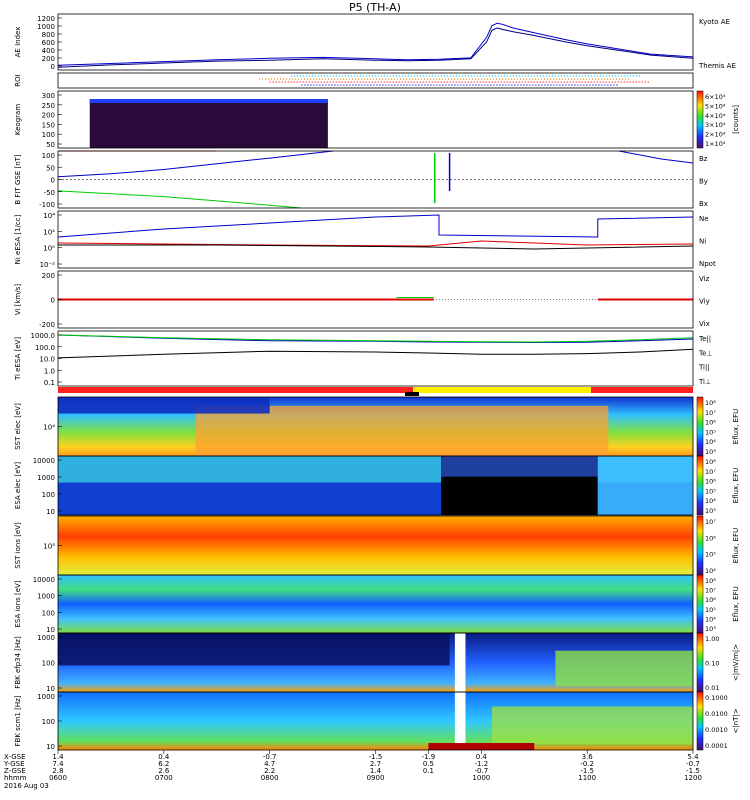  I want to click on sst_i-spectrogram, so click(375, 545).